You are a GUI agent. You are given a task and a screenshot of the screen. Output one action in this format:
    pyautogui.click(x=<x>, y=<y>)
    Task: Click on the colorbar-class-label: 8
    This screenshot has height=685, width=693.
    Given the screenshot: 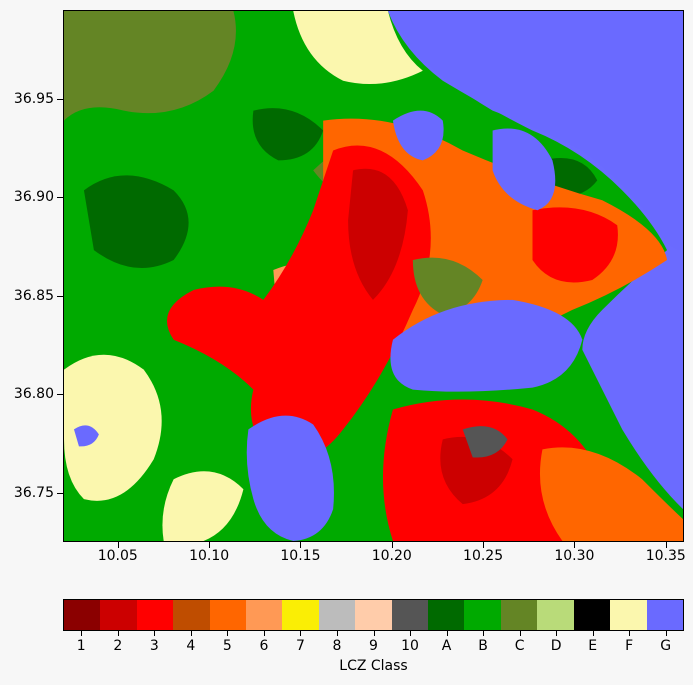 What is the action you would take?
    pyautogui.click(x=337, y=646)
    